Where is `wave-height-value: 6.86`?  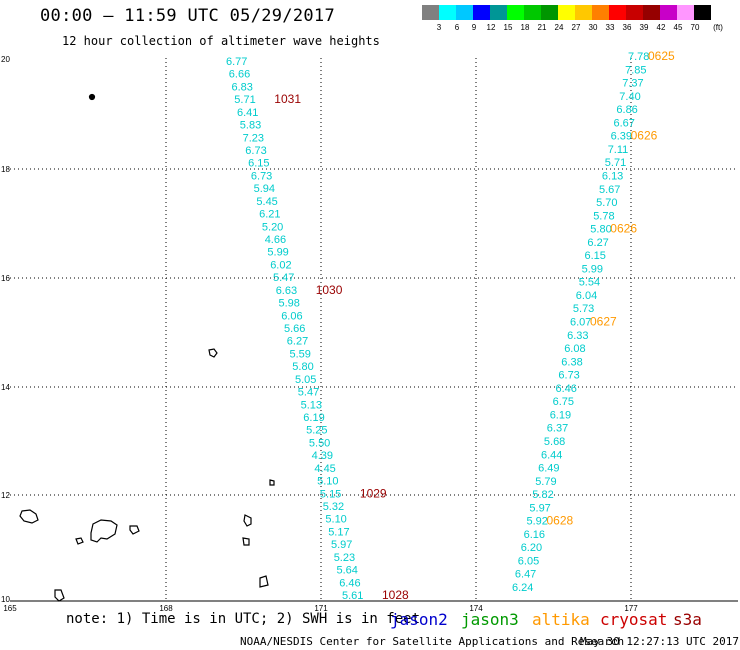 wave-height-value: 6.86 is located at coordinates (626, 110).